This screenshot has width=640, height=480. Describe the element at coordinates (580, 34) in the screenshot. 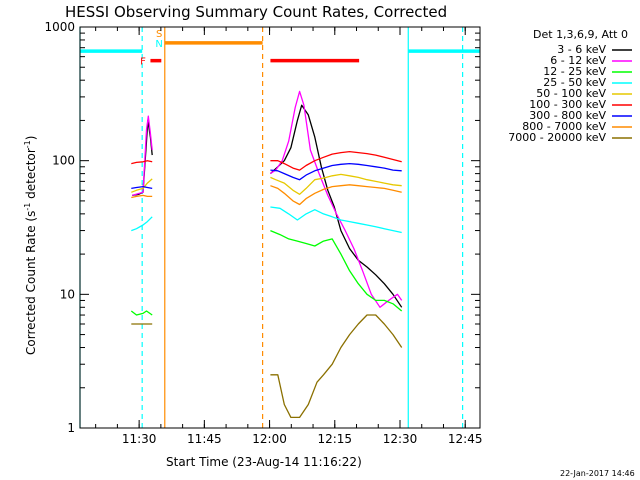

I see `legend-header: Det 1,3,6,9, Att 0` at that location.